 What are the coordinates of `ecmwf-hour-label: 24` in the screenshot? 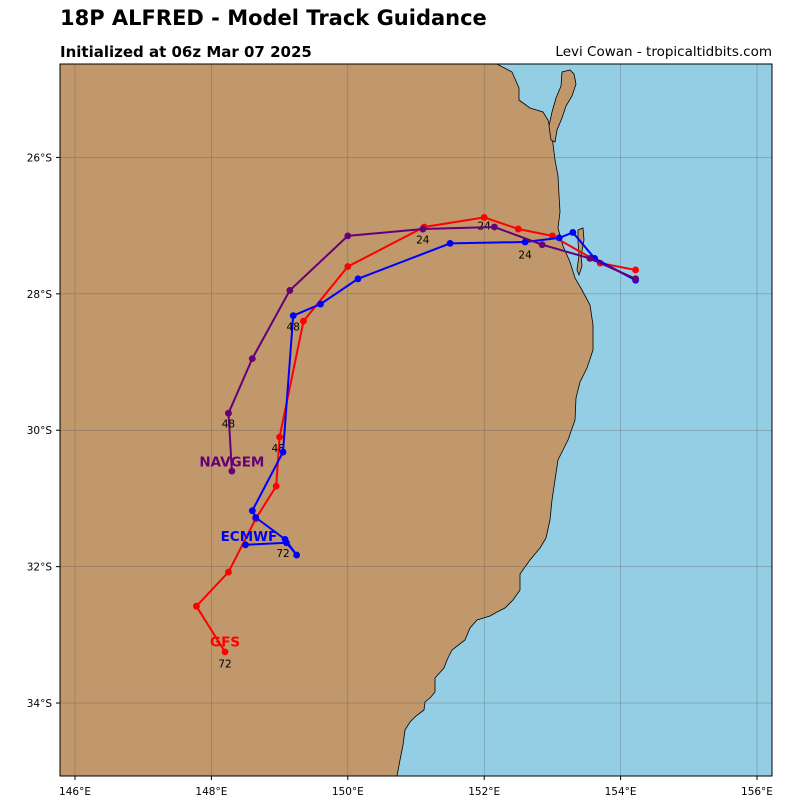 It's located at (525, 255).